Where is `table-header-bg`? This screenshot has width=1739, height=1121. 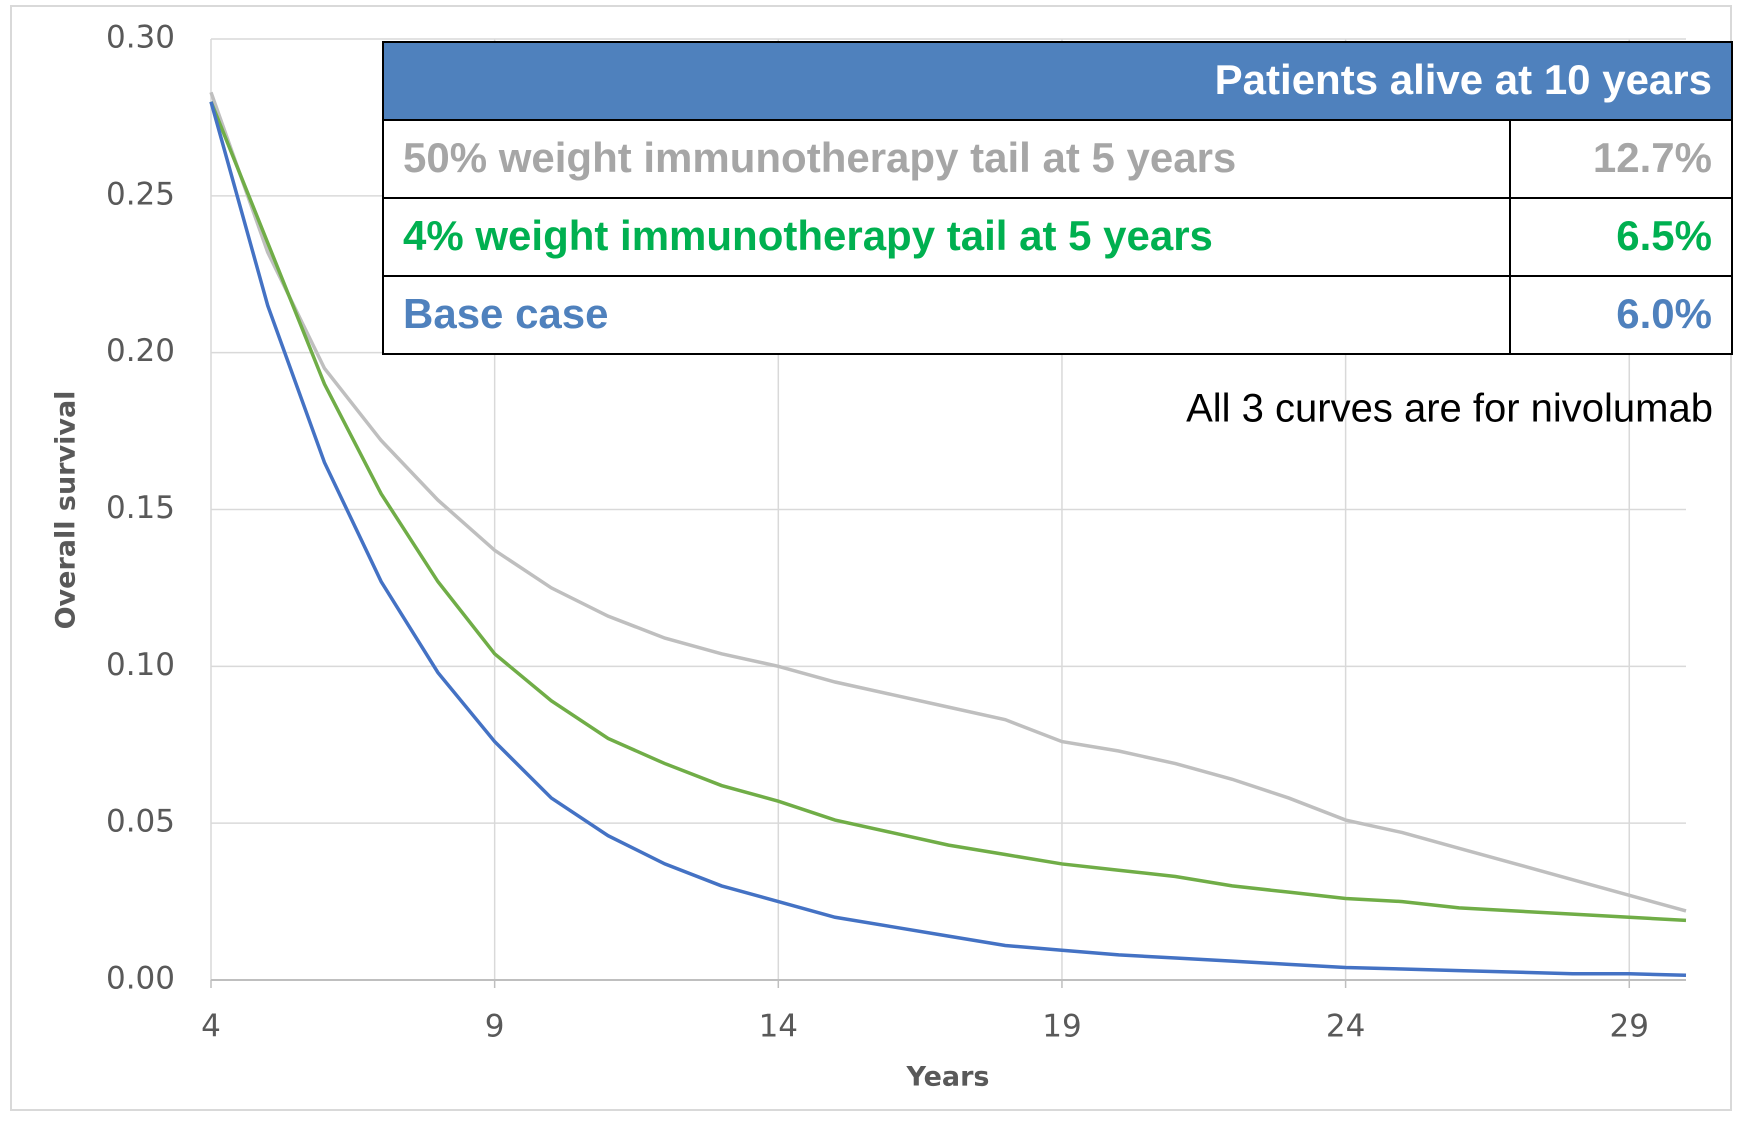
table-header-bg is located at coordinates (1057, 81).